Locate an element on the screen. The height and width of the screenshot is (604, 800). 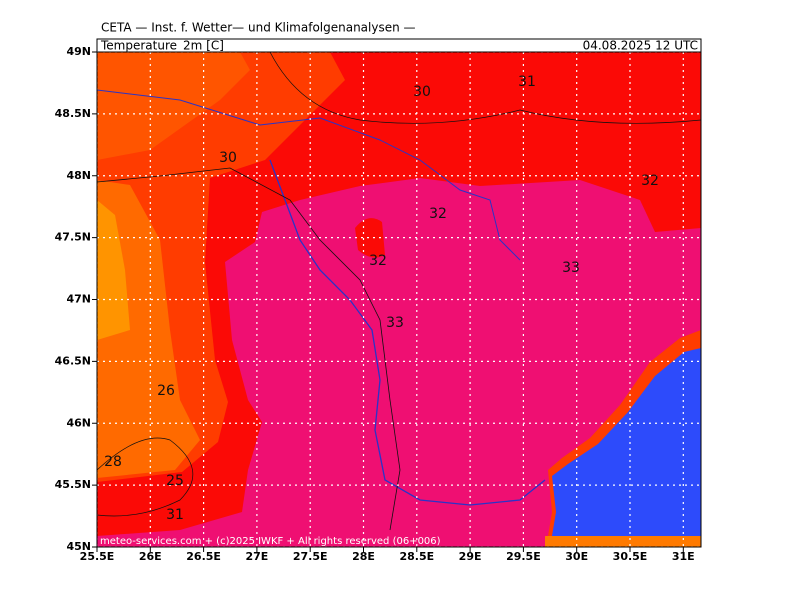
lat-label: 47.5N is located at coordinates (73, 237).